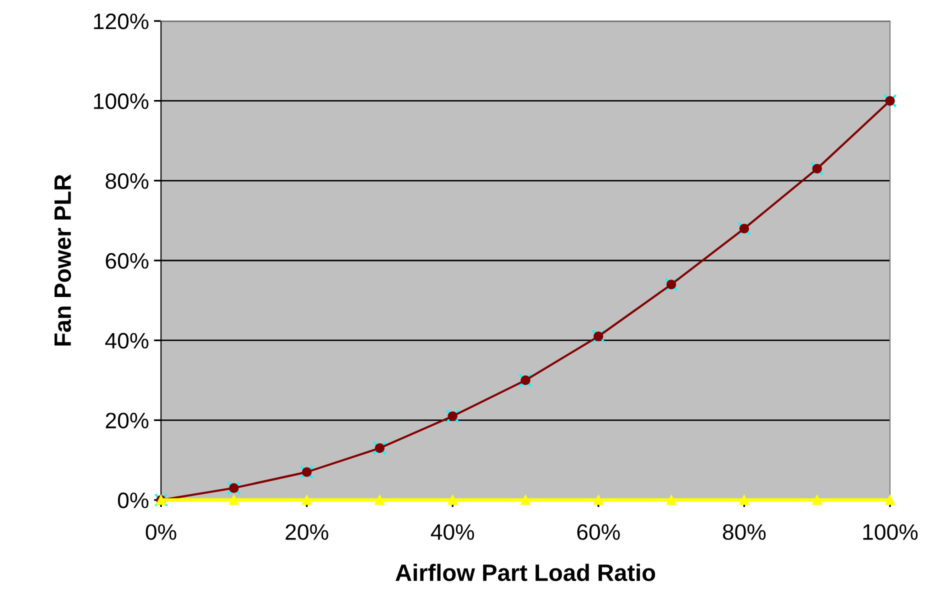 The image size is (930, 607). I want to click on y-tick-label: 120%, so click(121, 22).